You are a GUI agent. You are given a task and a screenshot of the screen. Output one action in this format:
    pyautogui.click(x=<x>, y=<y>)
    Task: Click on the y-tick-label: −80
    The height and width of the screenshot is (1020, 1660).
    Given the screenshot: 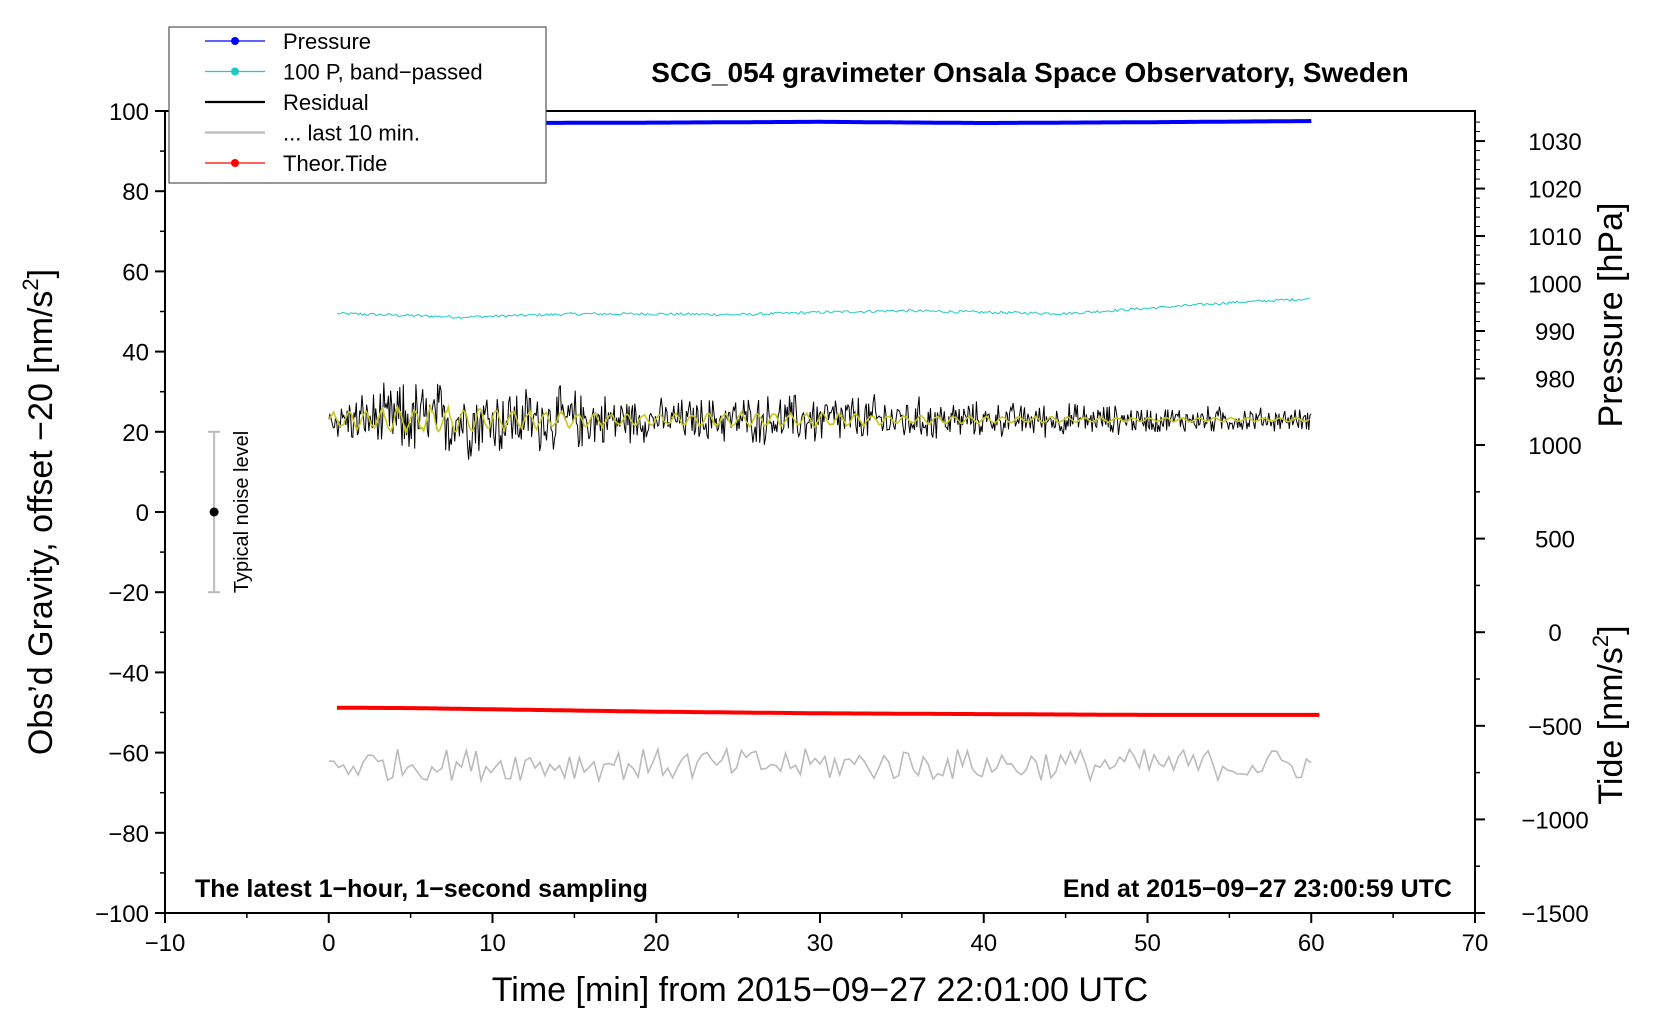 What is the action you would take?
    pyautogui.click(x=128, y=834)
    